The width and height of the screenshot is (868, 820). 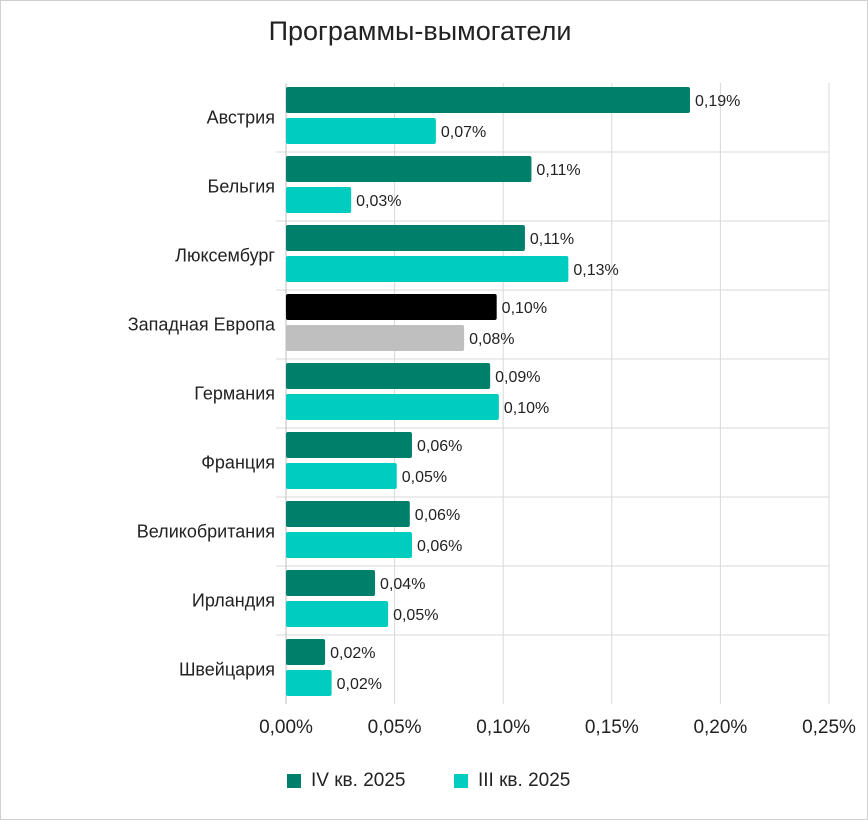 What do you see at coordinates (517, 377) in the screenshot?
I see `data-label: 0,09%` at bounding box center [517, 377].